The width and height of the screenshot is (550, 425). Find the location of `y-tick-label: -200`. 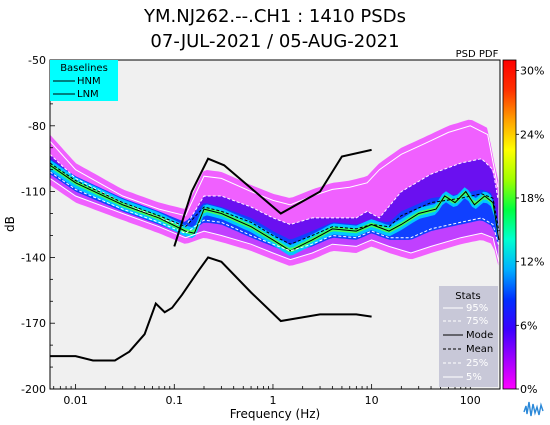

y-tick-label: -200 is located at coordinates (33, 389).